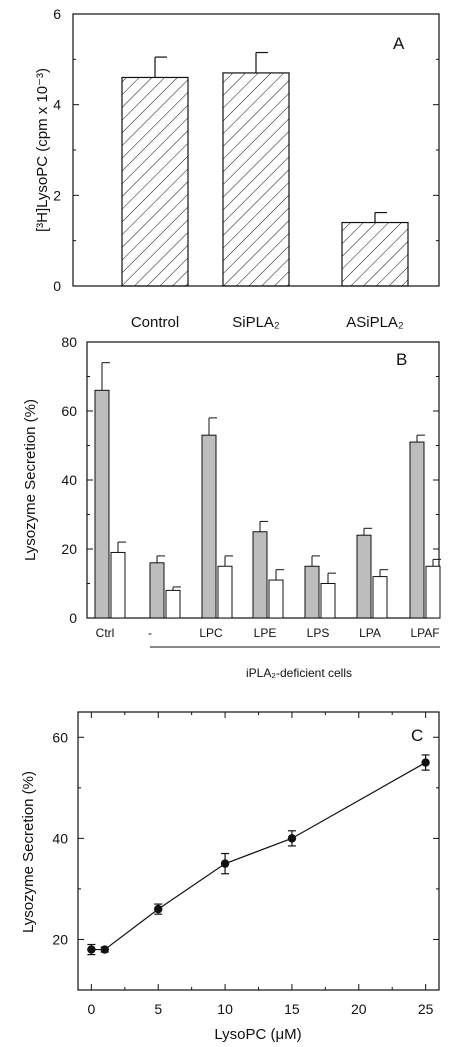 This screenshot has width=455, height=1047. I want to click on panel-c-y-tick-label: 60, so click(60, 737).